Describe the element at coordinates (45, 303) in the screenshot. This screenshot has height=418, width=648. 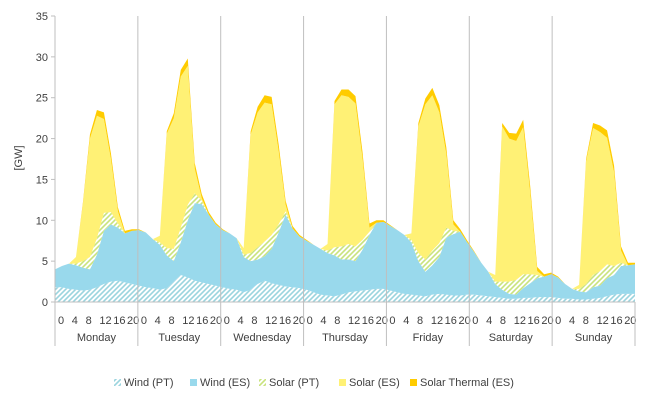
I see `y-tick-label: 0` at that location.